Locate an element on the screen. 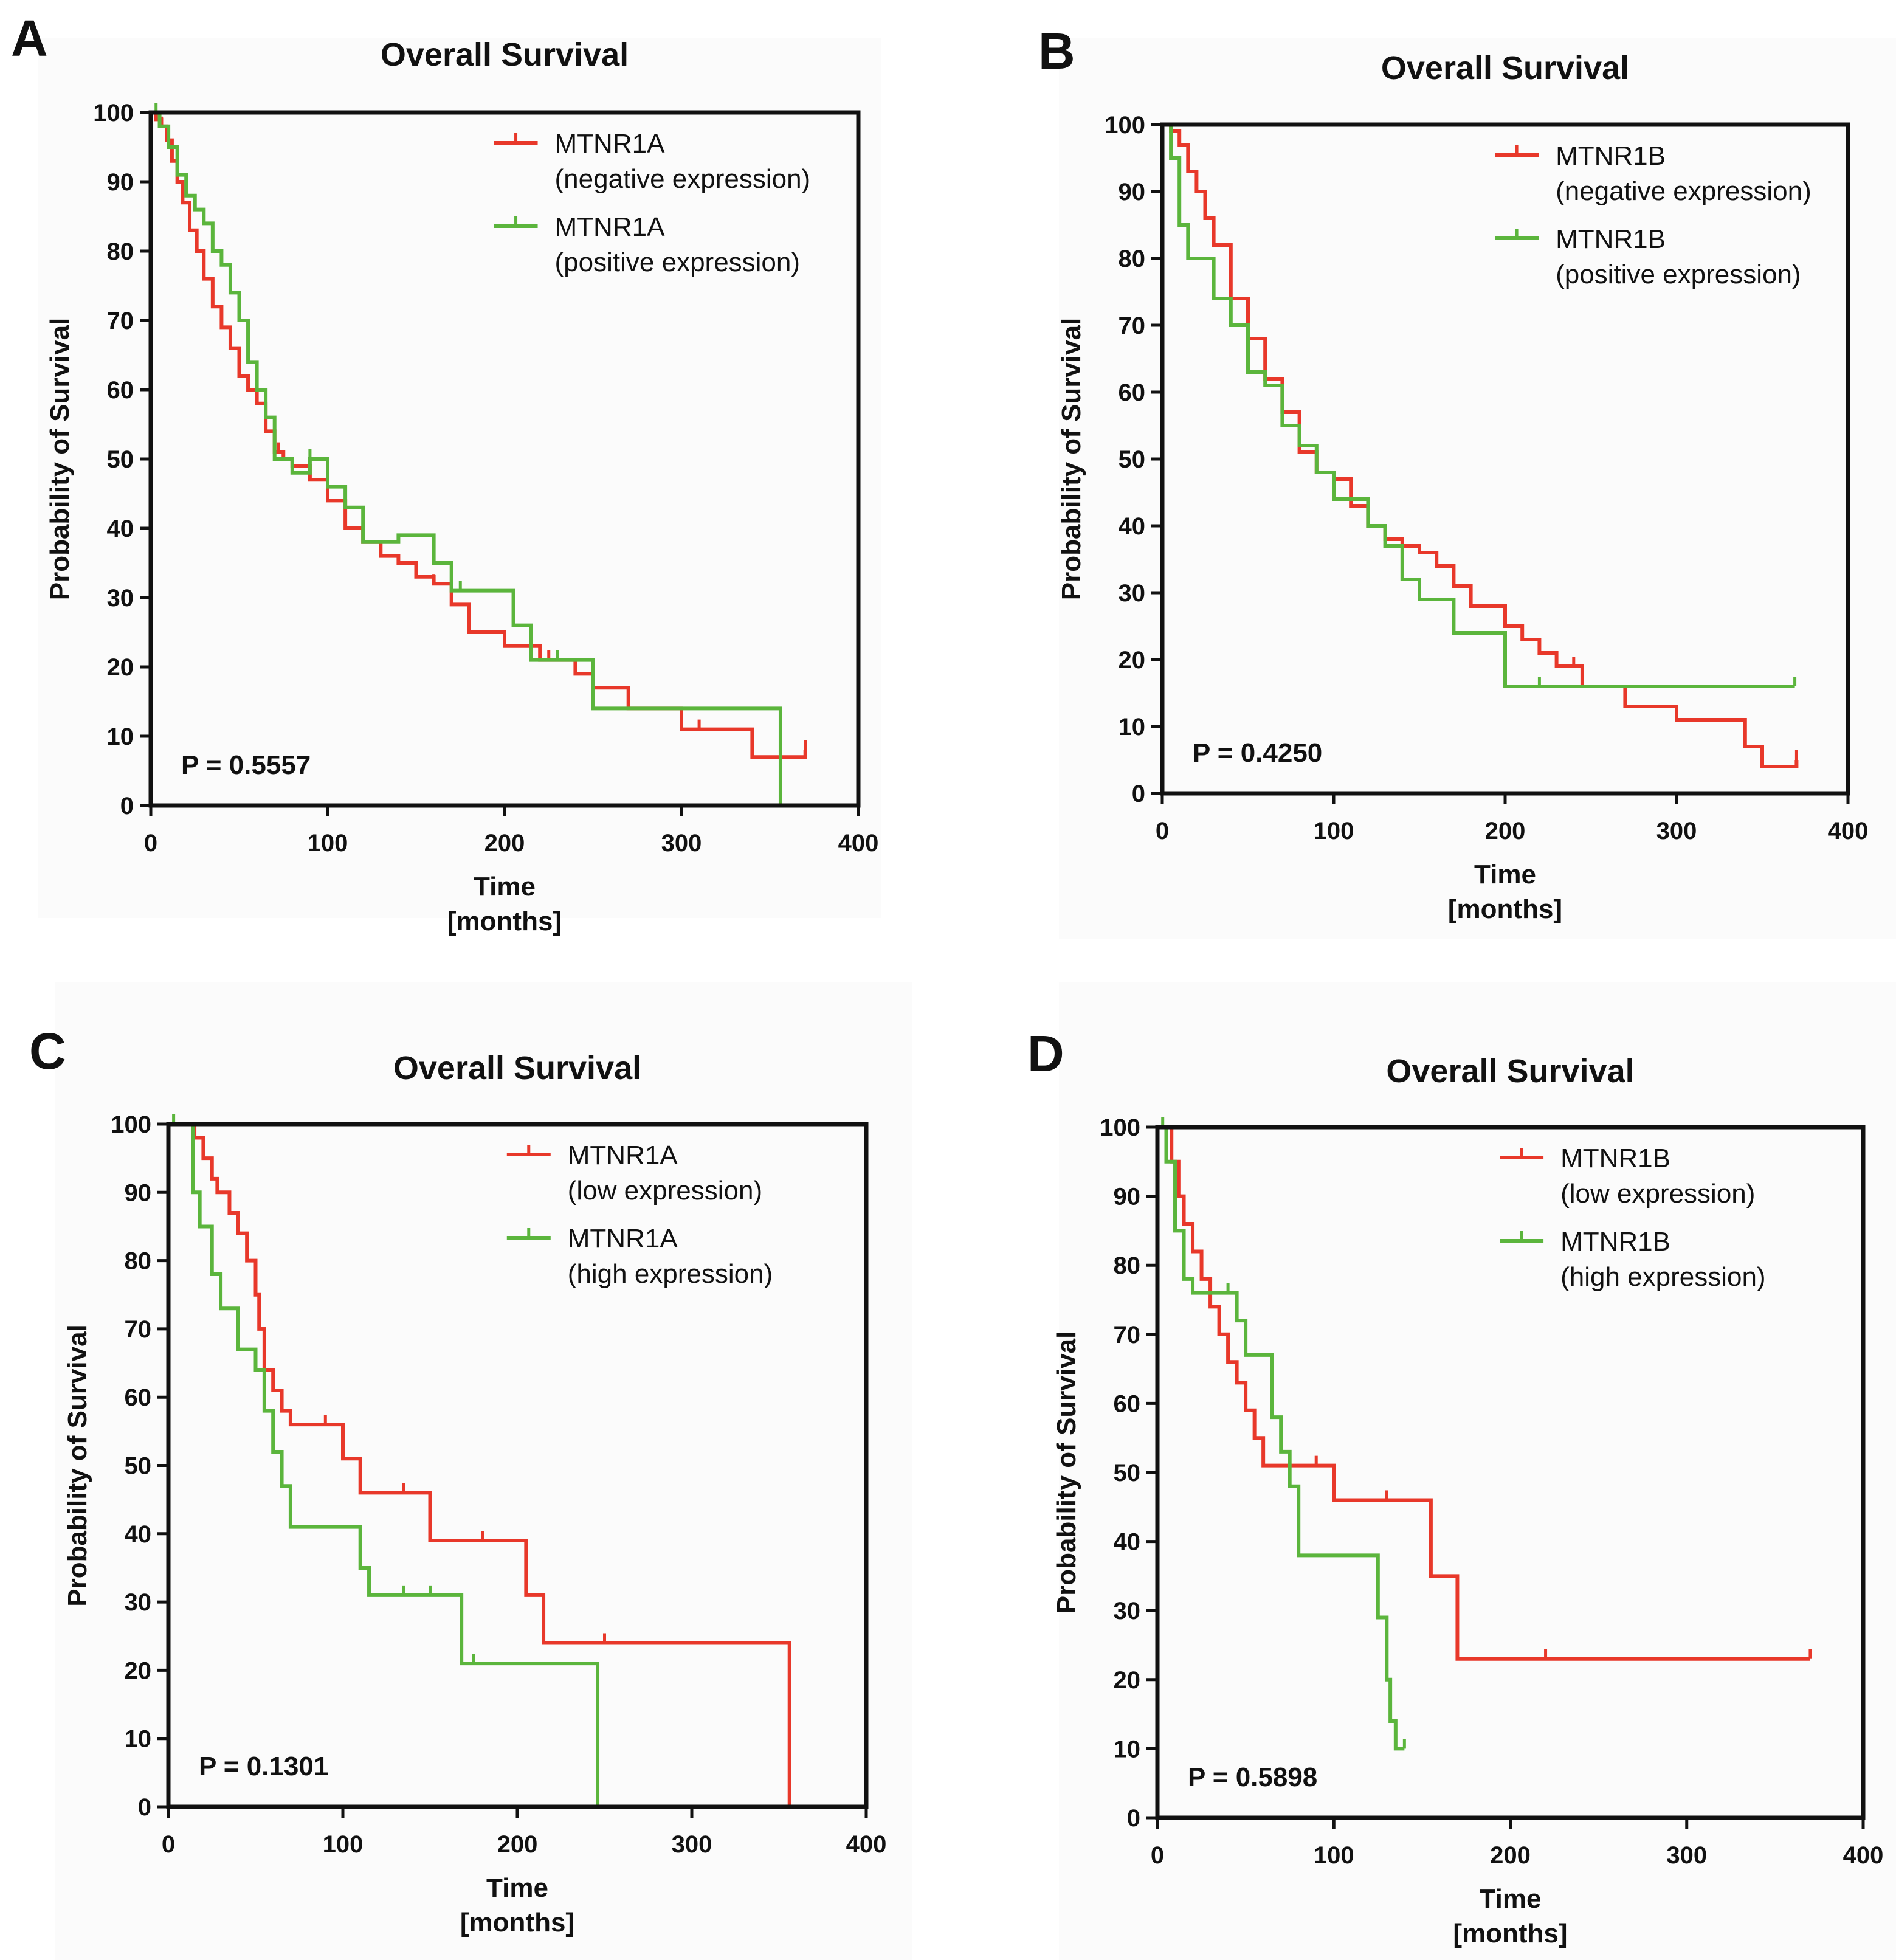 This screenshot has height=1960, width=1896. panel-letter: A is located at coordinates (30, 38).